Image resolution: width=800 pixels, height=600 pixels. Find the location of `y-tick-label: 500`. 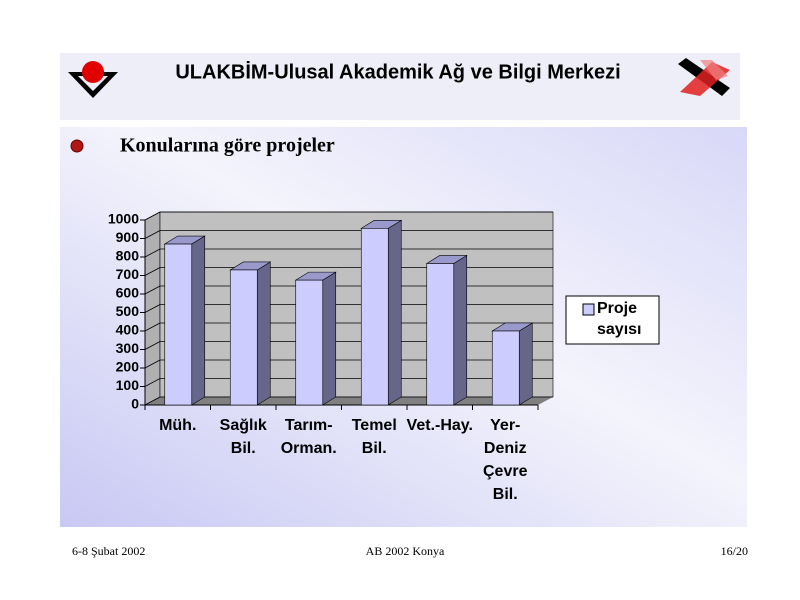

y-tick-label: 500 is located at coordinates (128, 311).